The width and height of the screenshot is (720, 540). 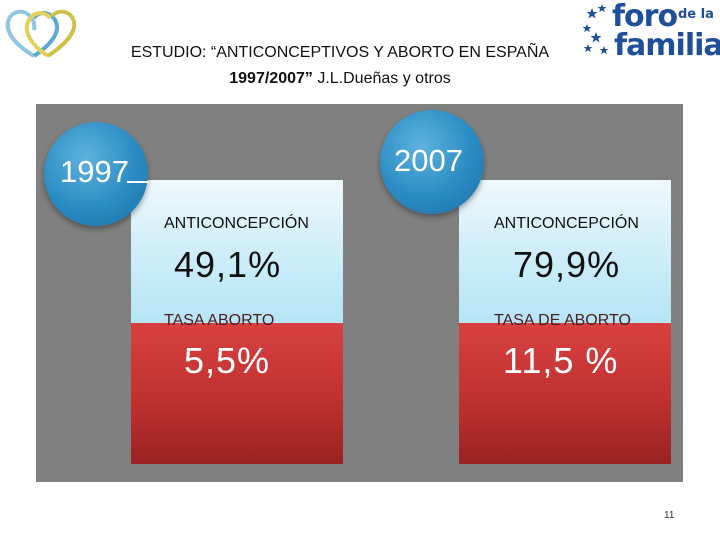 I want to click on year-circle-2007, so click(x=432, y=162).